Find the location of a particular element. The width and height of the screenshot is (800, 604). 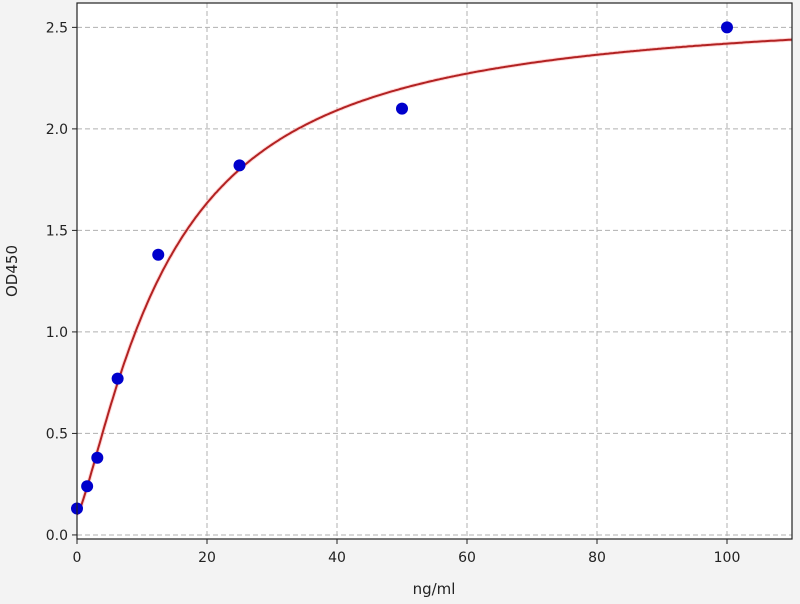

y-tick-label: 0.0 is located at coordinates (57, 536).